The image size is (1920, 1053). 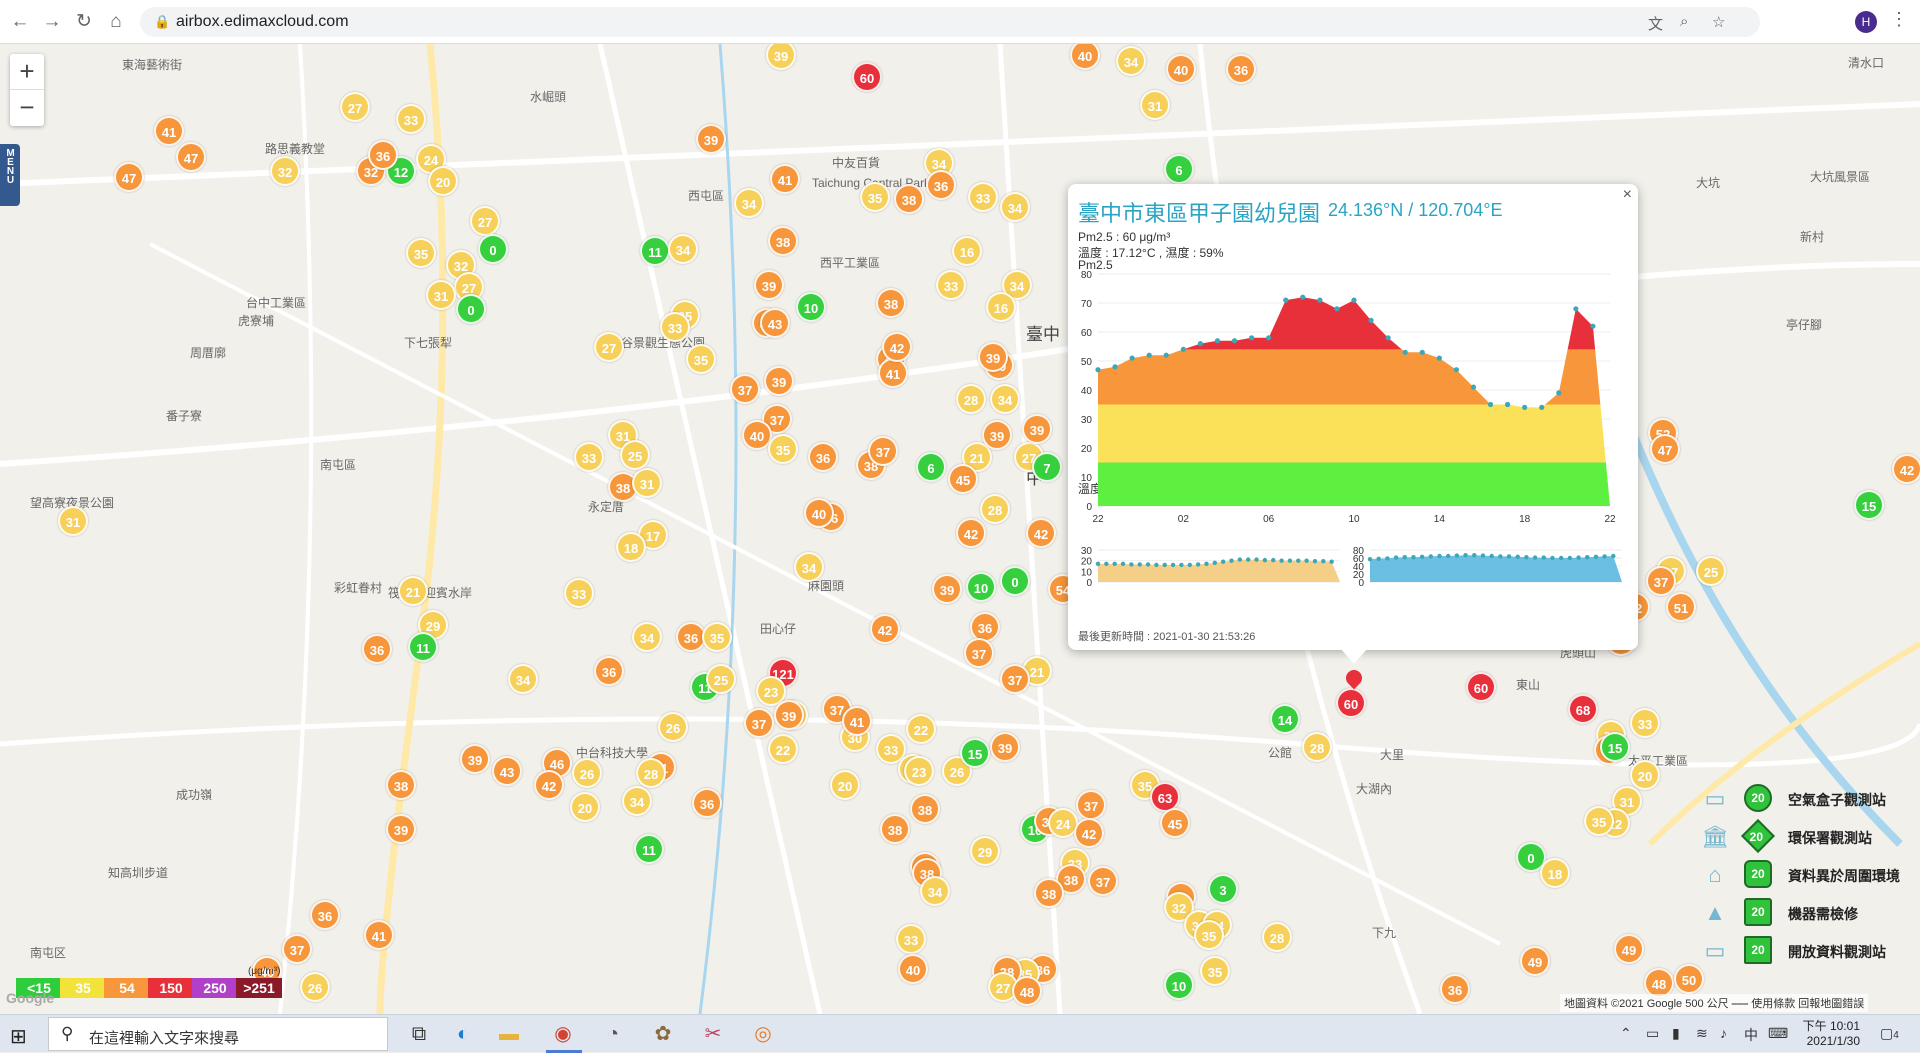 What do you see at coordinates (963, 479) in the screenshot?
I see `station-marker: 45` at bounding box center [963, 479].